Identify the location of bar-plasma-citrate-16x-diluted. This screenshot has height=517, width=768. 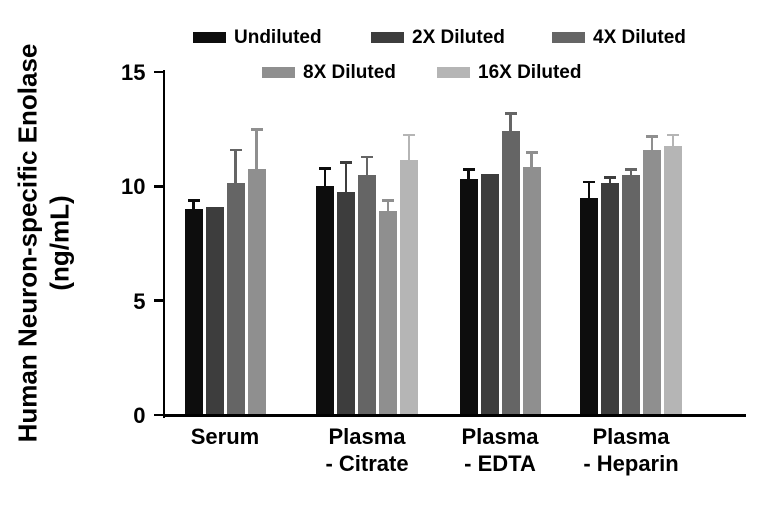
(409, 287).